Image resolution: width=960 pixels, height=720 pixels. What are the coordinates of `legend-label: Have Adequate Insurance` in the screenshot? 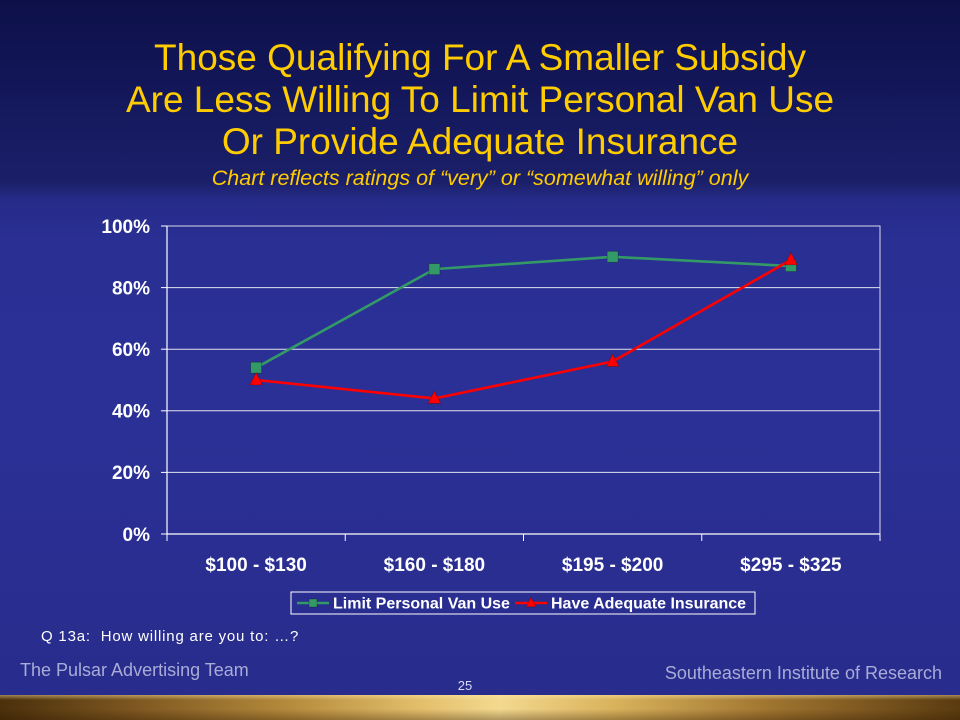 It's located at (648, 604).